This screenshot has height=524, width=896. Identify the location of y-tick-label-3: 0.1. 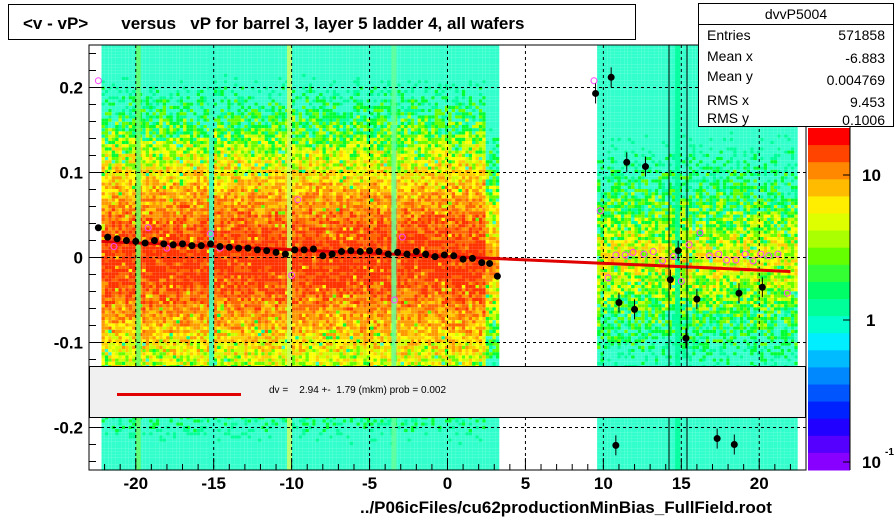
(71, 173).